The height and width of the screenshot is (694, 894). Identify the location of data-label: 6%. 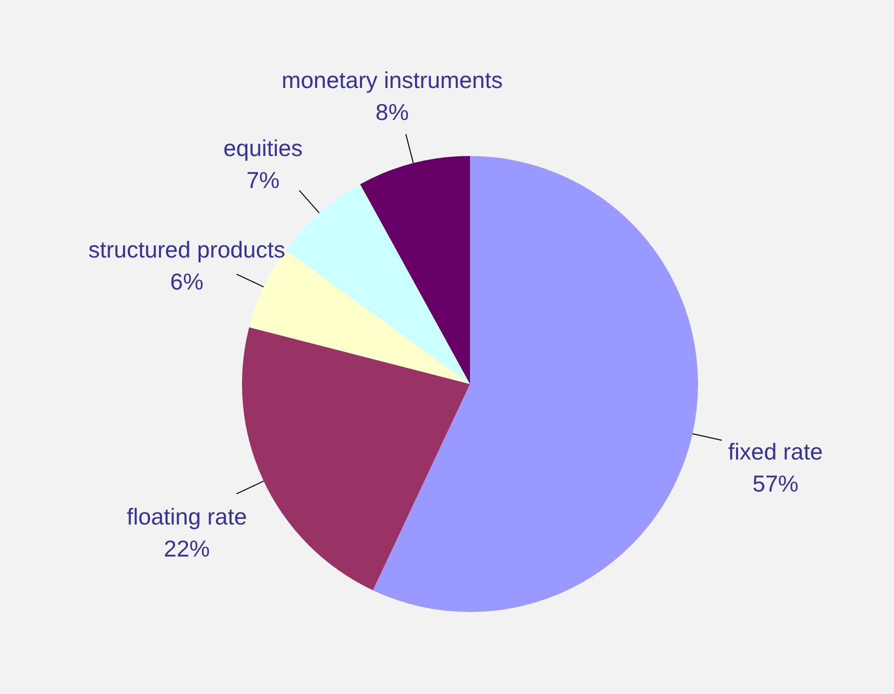
(187, 281).